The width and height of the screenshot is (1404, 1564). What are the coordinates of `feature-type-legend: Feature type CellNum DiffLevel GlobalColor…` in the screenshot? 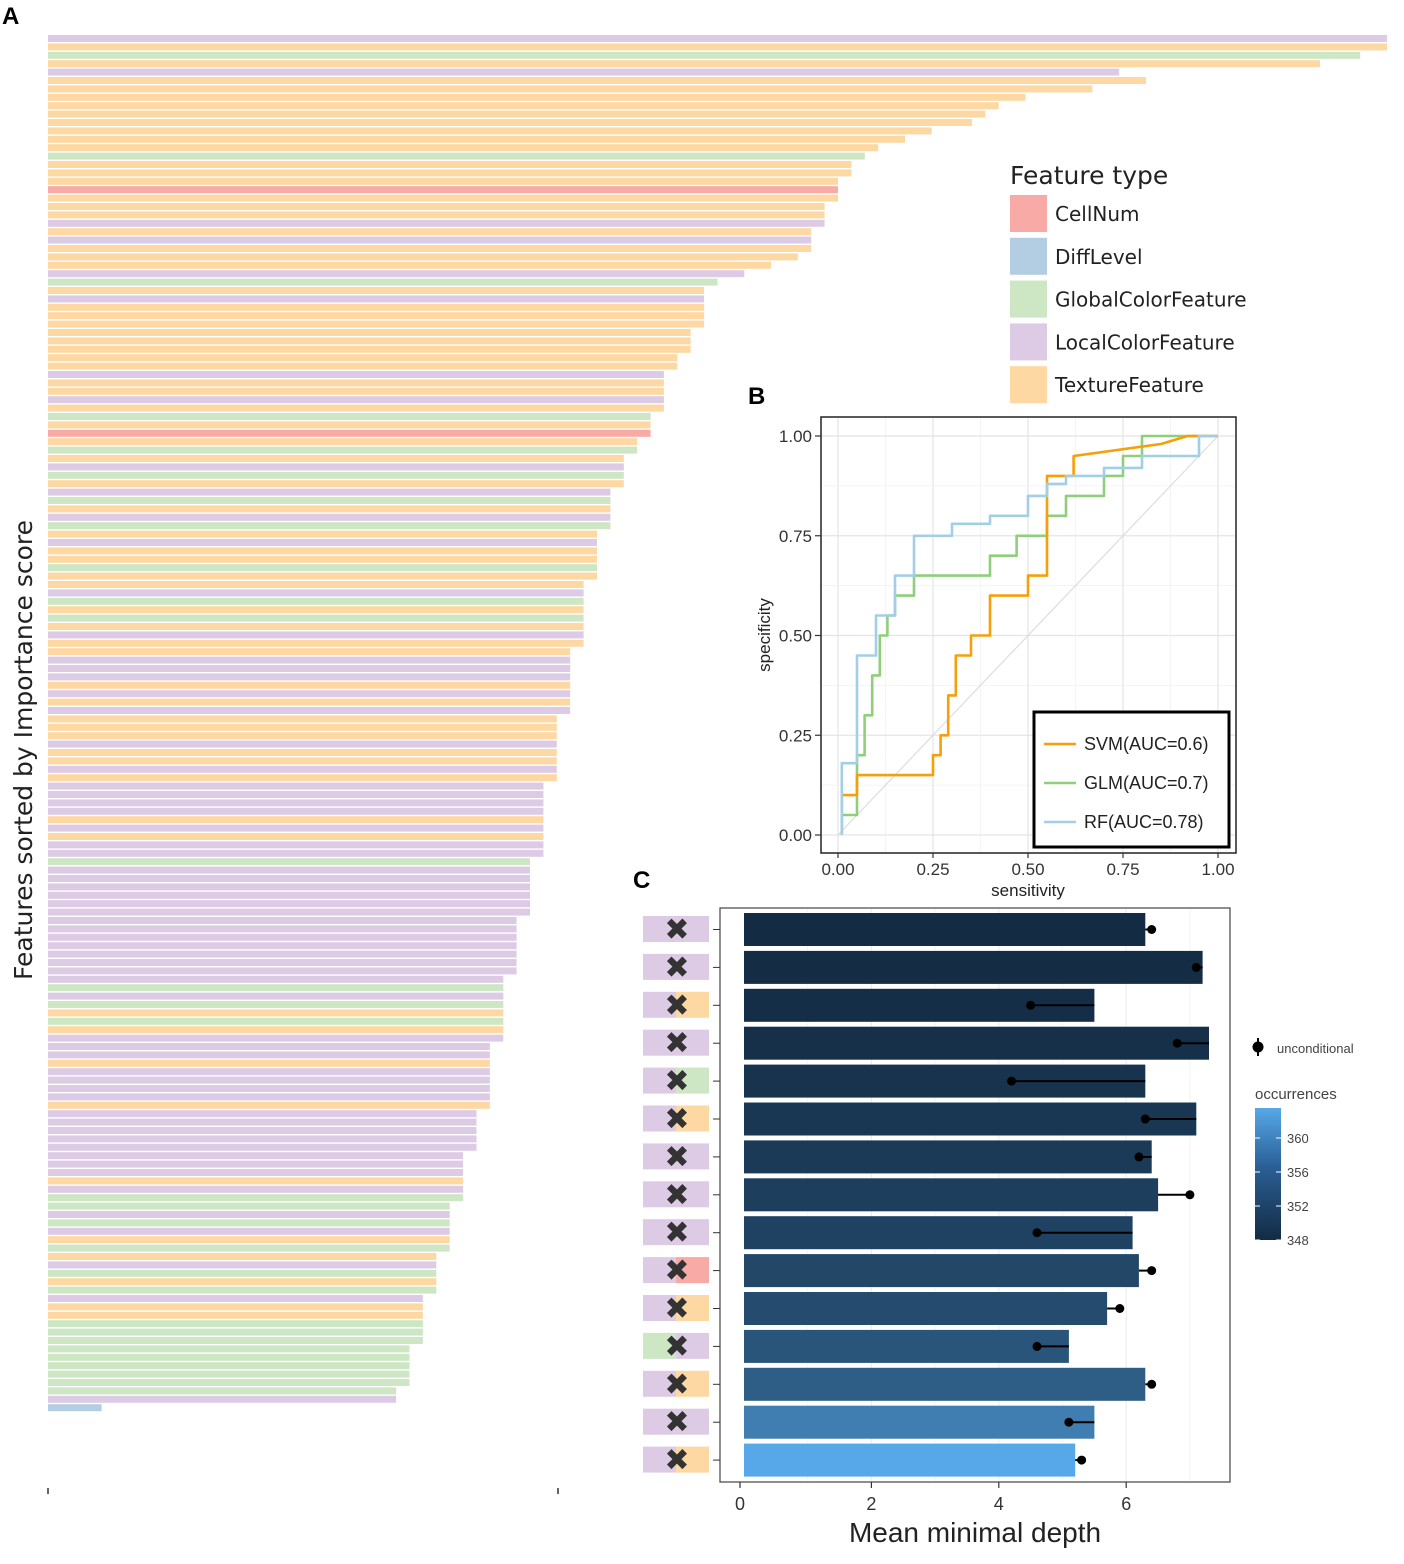 It's located at (1128, 282).